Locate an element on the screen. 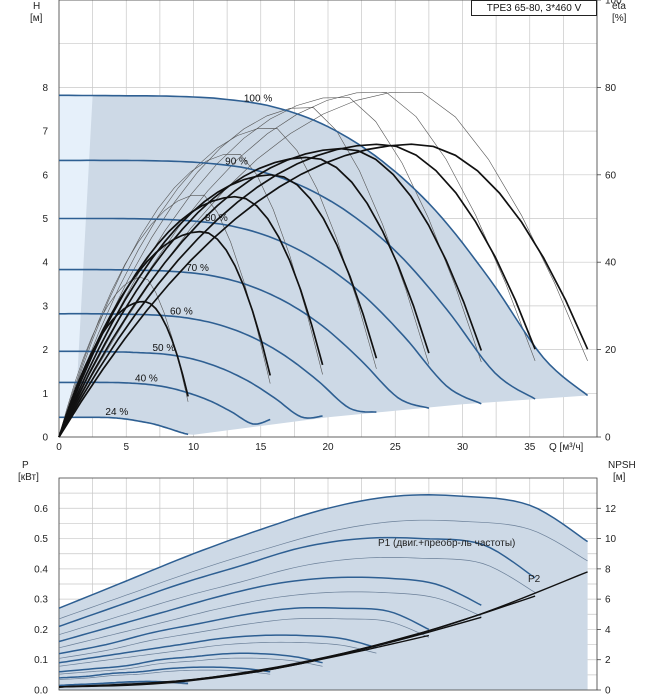 Image resolution: width=658 pixels, height=700 pixels. qh-ytick-right: 60 is located at coordinates (611, 175).